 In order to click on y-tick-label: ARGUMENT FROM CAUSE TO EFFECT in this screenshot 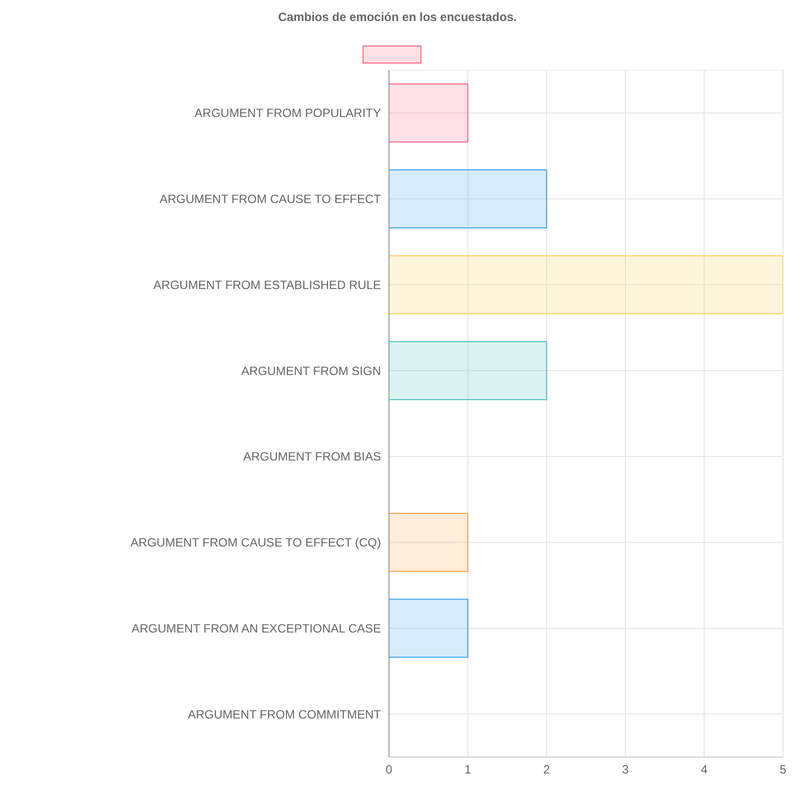, I will do `click(271, 199)`.